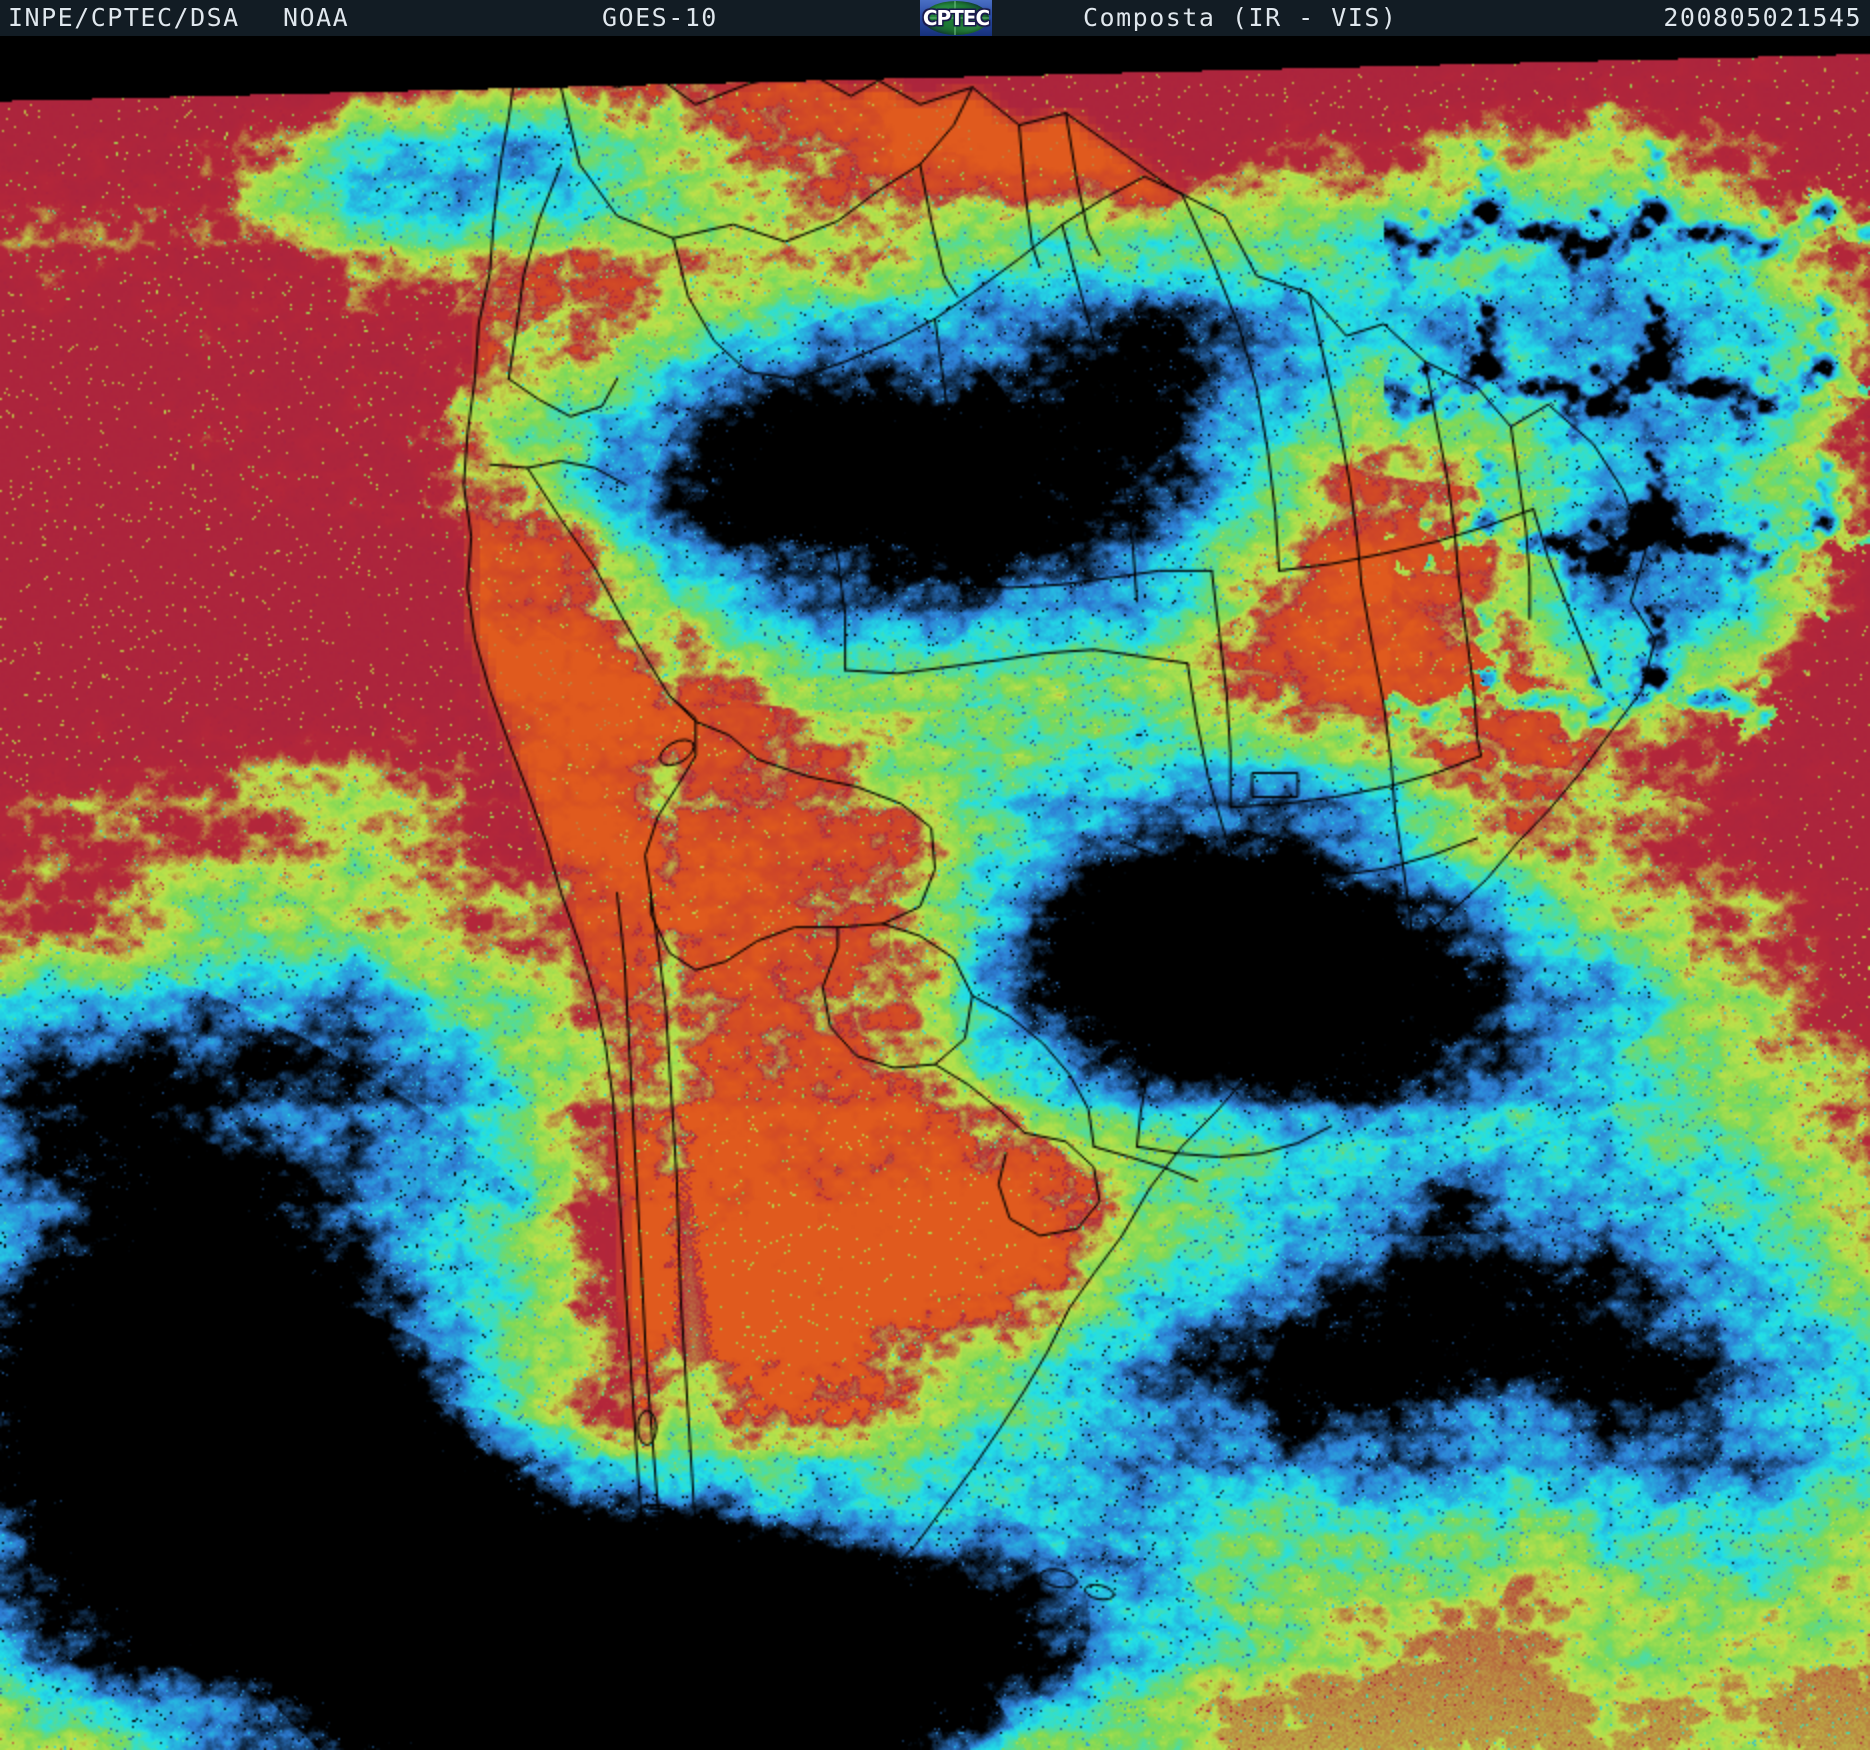 The image size is (1870, 1750). What do you see at coordinates (316, 17) in the screenshot?
I see `header-agency: NOAA` at bounding box center [316, 17].